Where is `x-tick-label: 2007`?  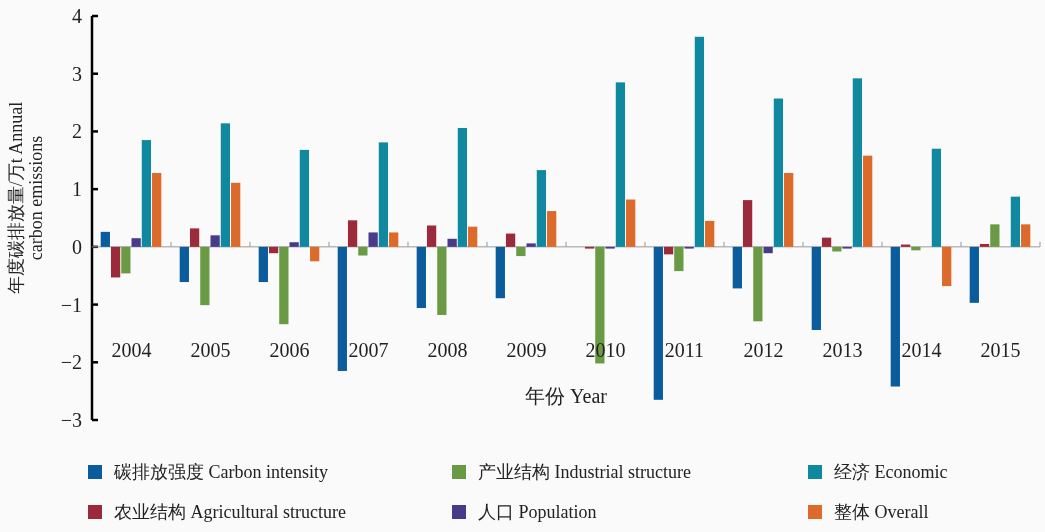
x-tick-label: 2007 is located at coordinates (368, 350).